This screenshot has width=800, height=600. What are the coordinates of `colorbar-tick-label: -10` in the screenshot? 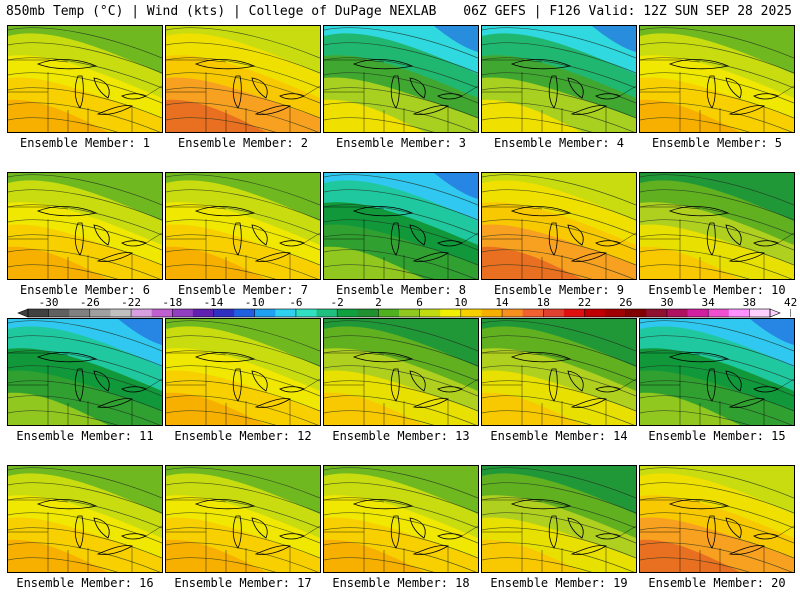 It's located at (255, 302).